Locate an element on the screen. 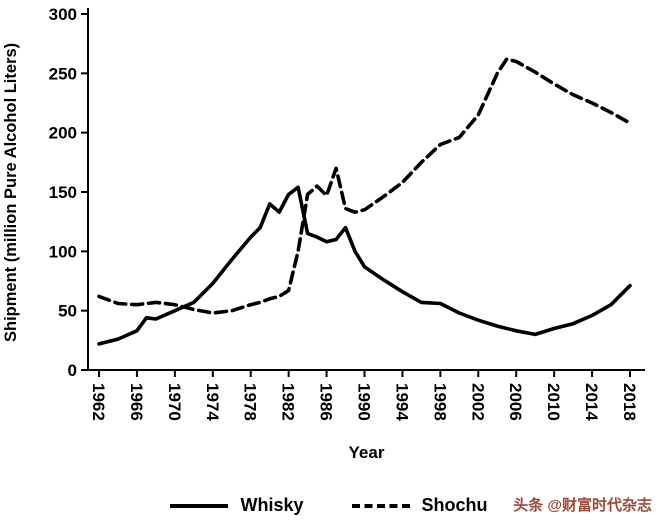  legend: Whisky Shochu is located at coordinates (329, 505).